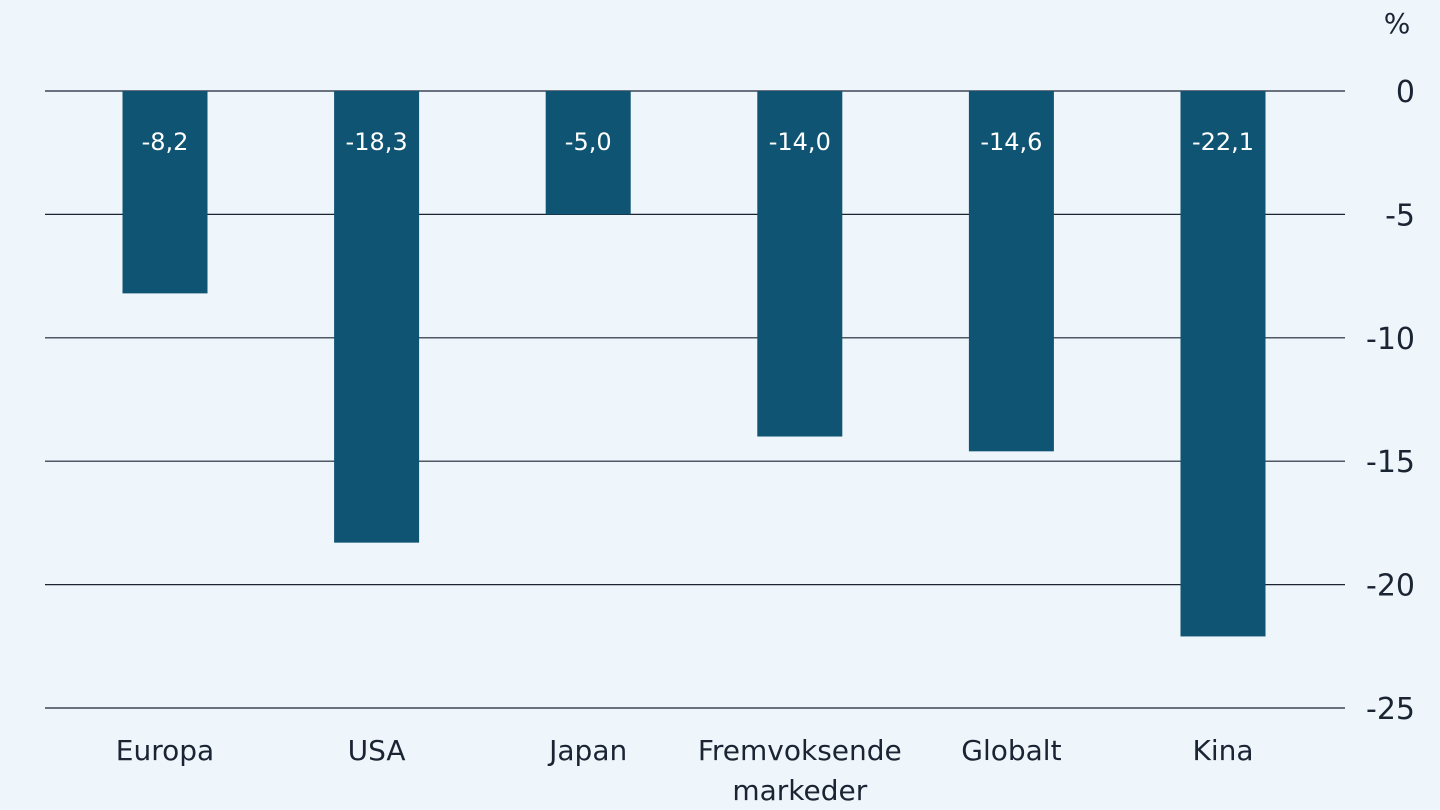 This screenshot has height=810, width=1440. I want to click on bar-value-label: -22,1, so click(1223, 142).